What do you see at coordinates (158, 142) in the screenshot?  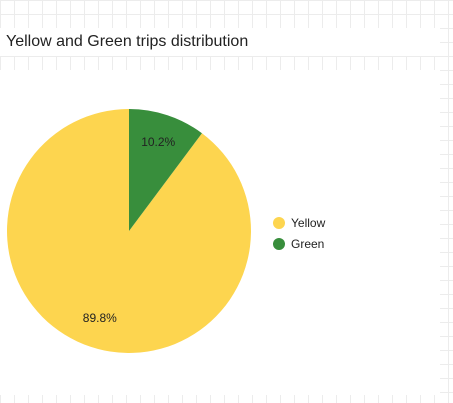 I see `data-label-green: 10.2%` at bounding box center [158, 142].